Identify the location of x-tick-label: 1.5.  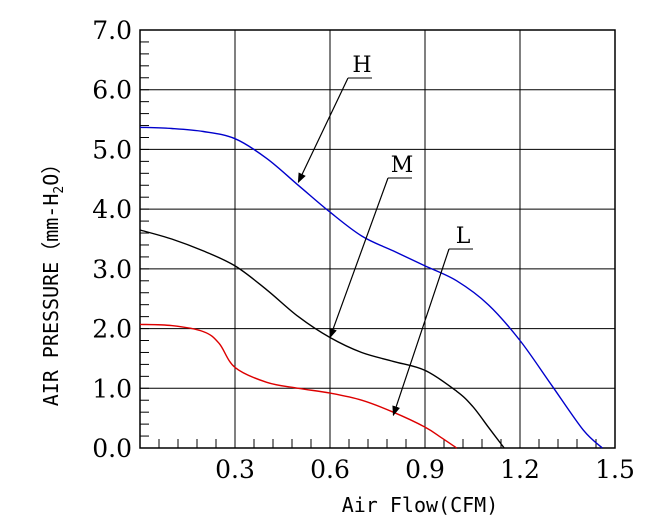
(615, 469).